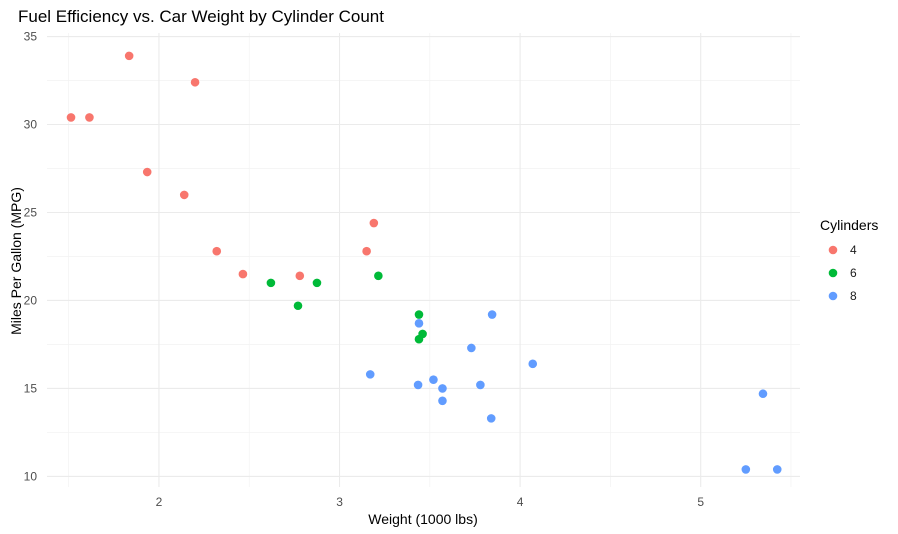 The height and width of the screenshot is (534, 898). I want to click on x-axis-title: Weight (1000 lbs), so click(422, 519).